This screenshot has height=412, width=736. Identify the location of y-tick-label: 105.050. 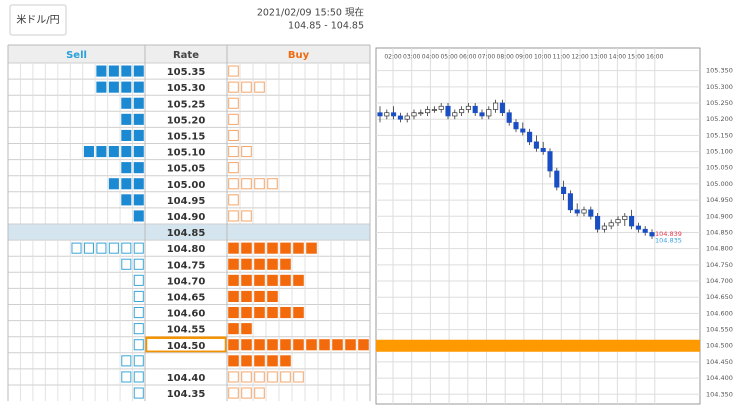
(719, 168).